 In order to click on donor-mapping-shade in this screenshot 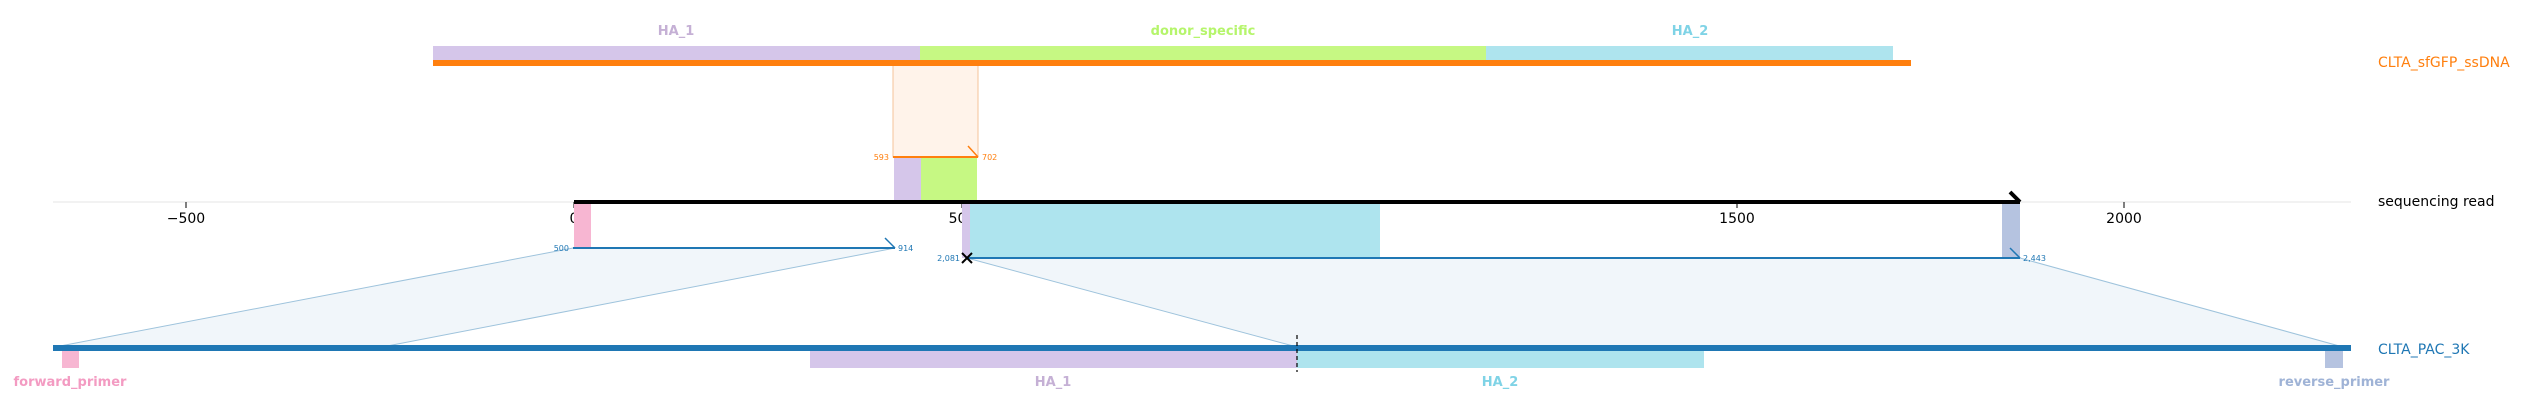, I will do `click(935, 109)`.